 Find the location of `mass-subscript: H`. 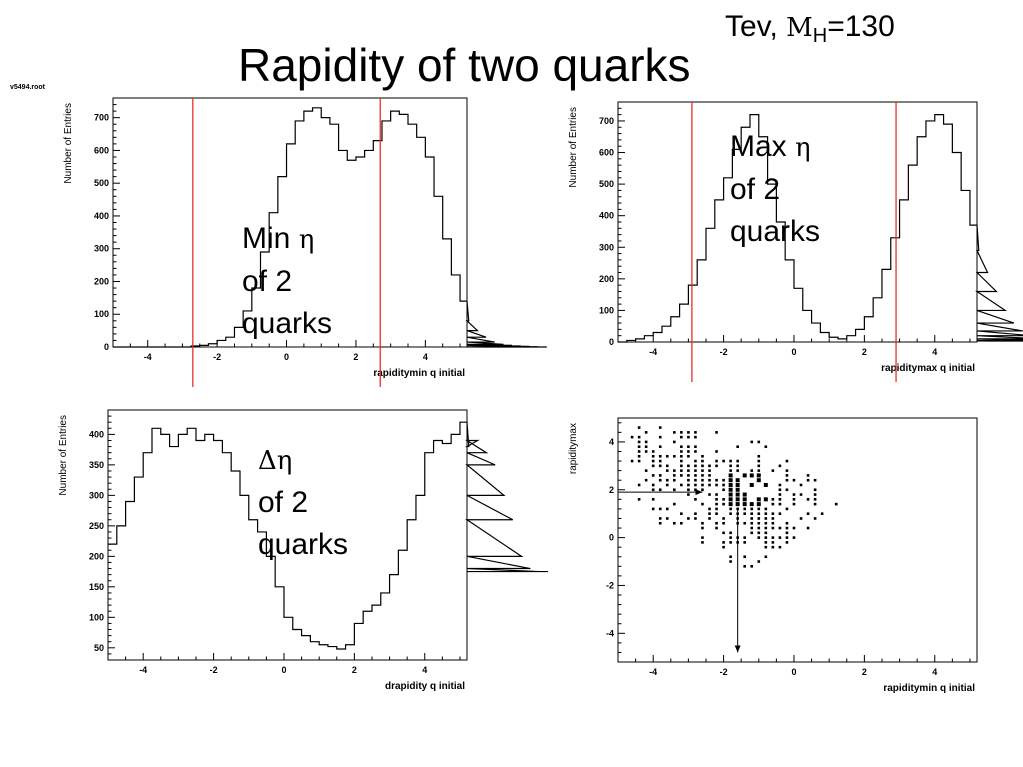

mass-subscript: H is located at coordinates (820, 36).